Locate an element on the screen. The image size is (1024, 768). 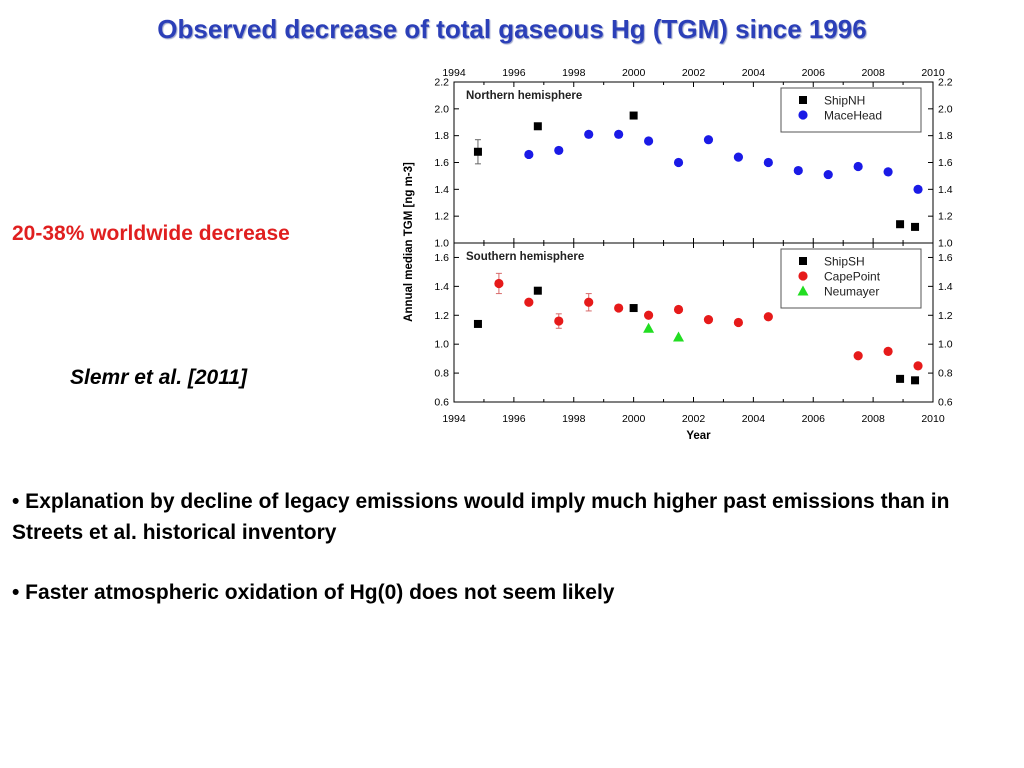
legend-shipsh-marker is located at coordinates (803, 261).